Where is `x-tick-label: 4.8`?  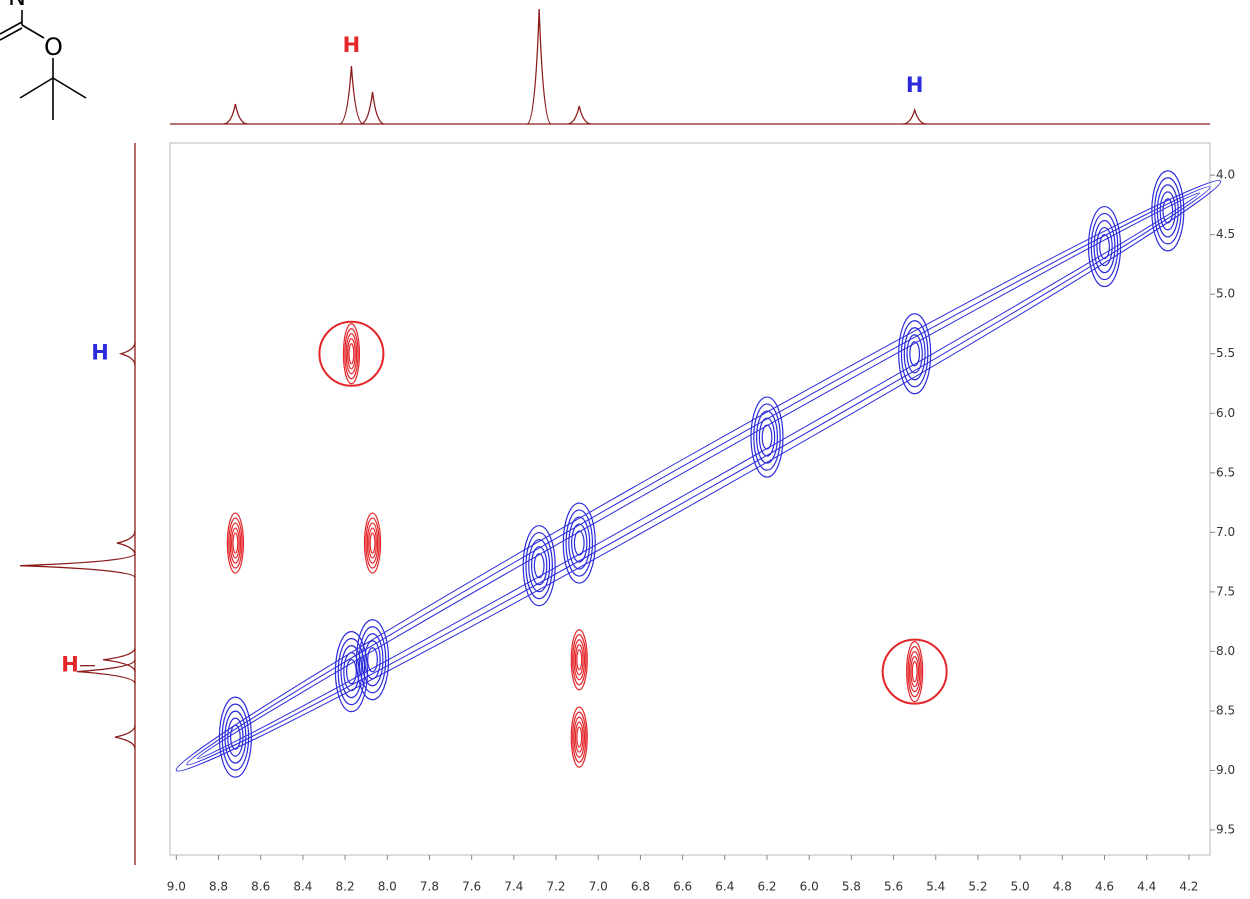 x-tick-label: 4.8 is located at coordinates (1062, 887).